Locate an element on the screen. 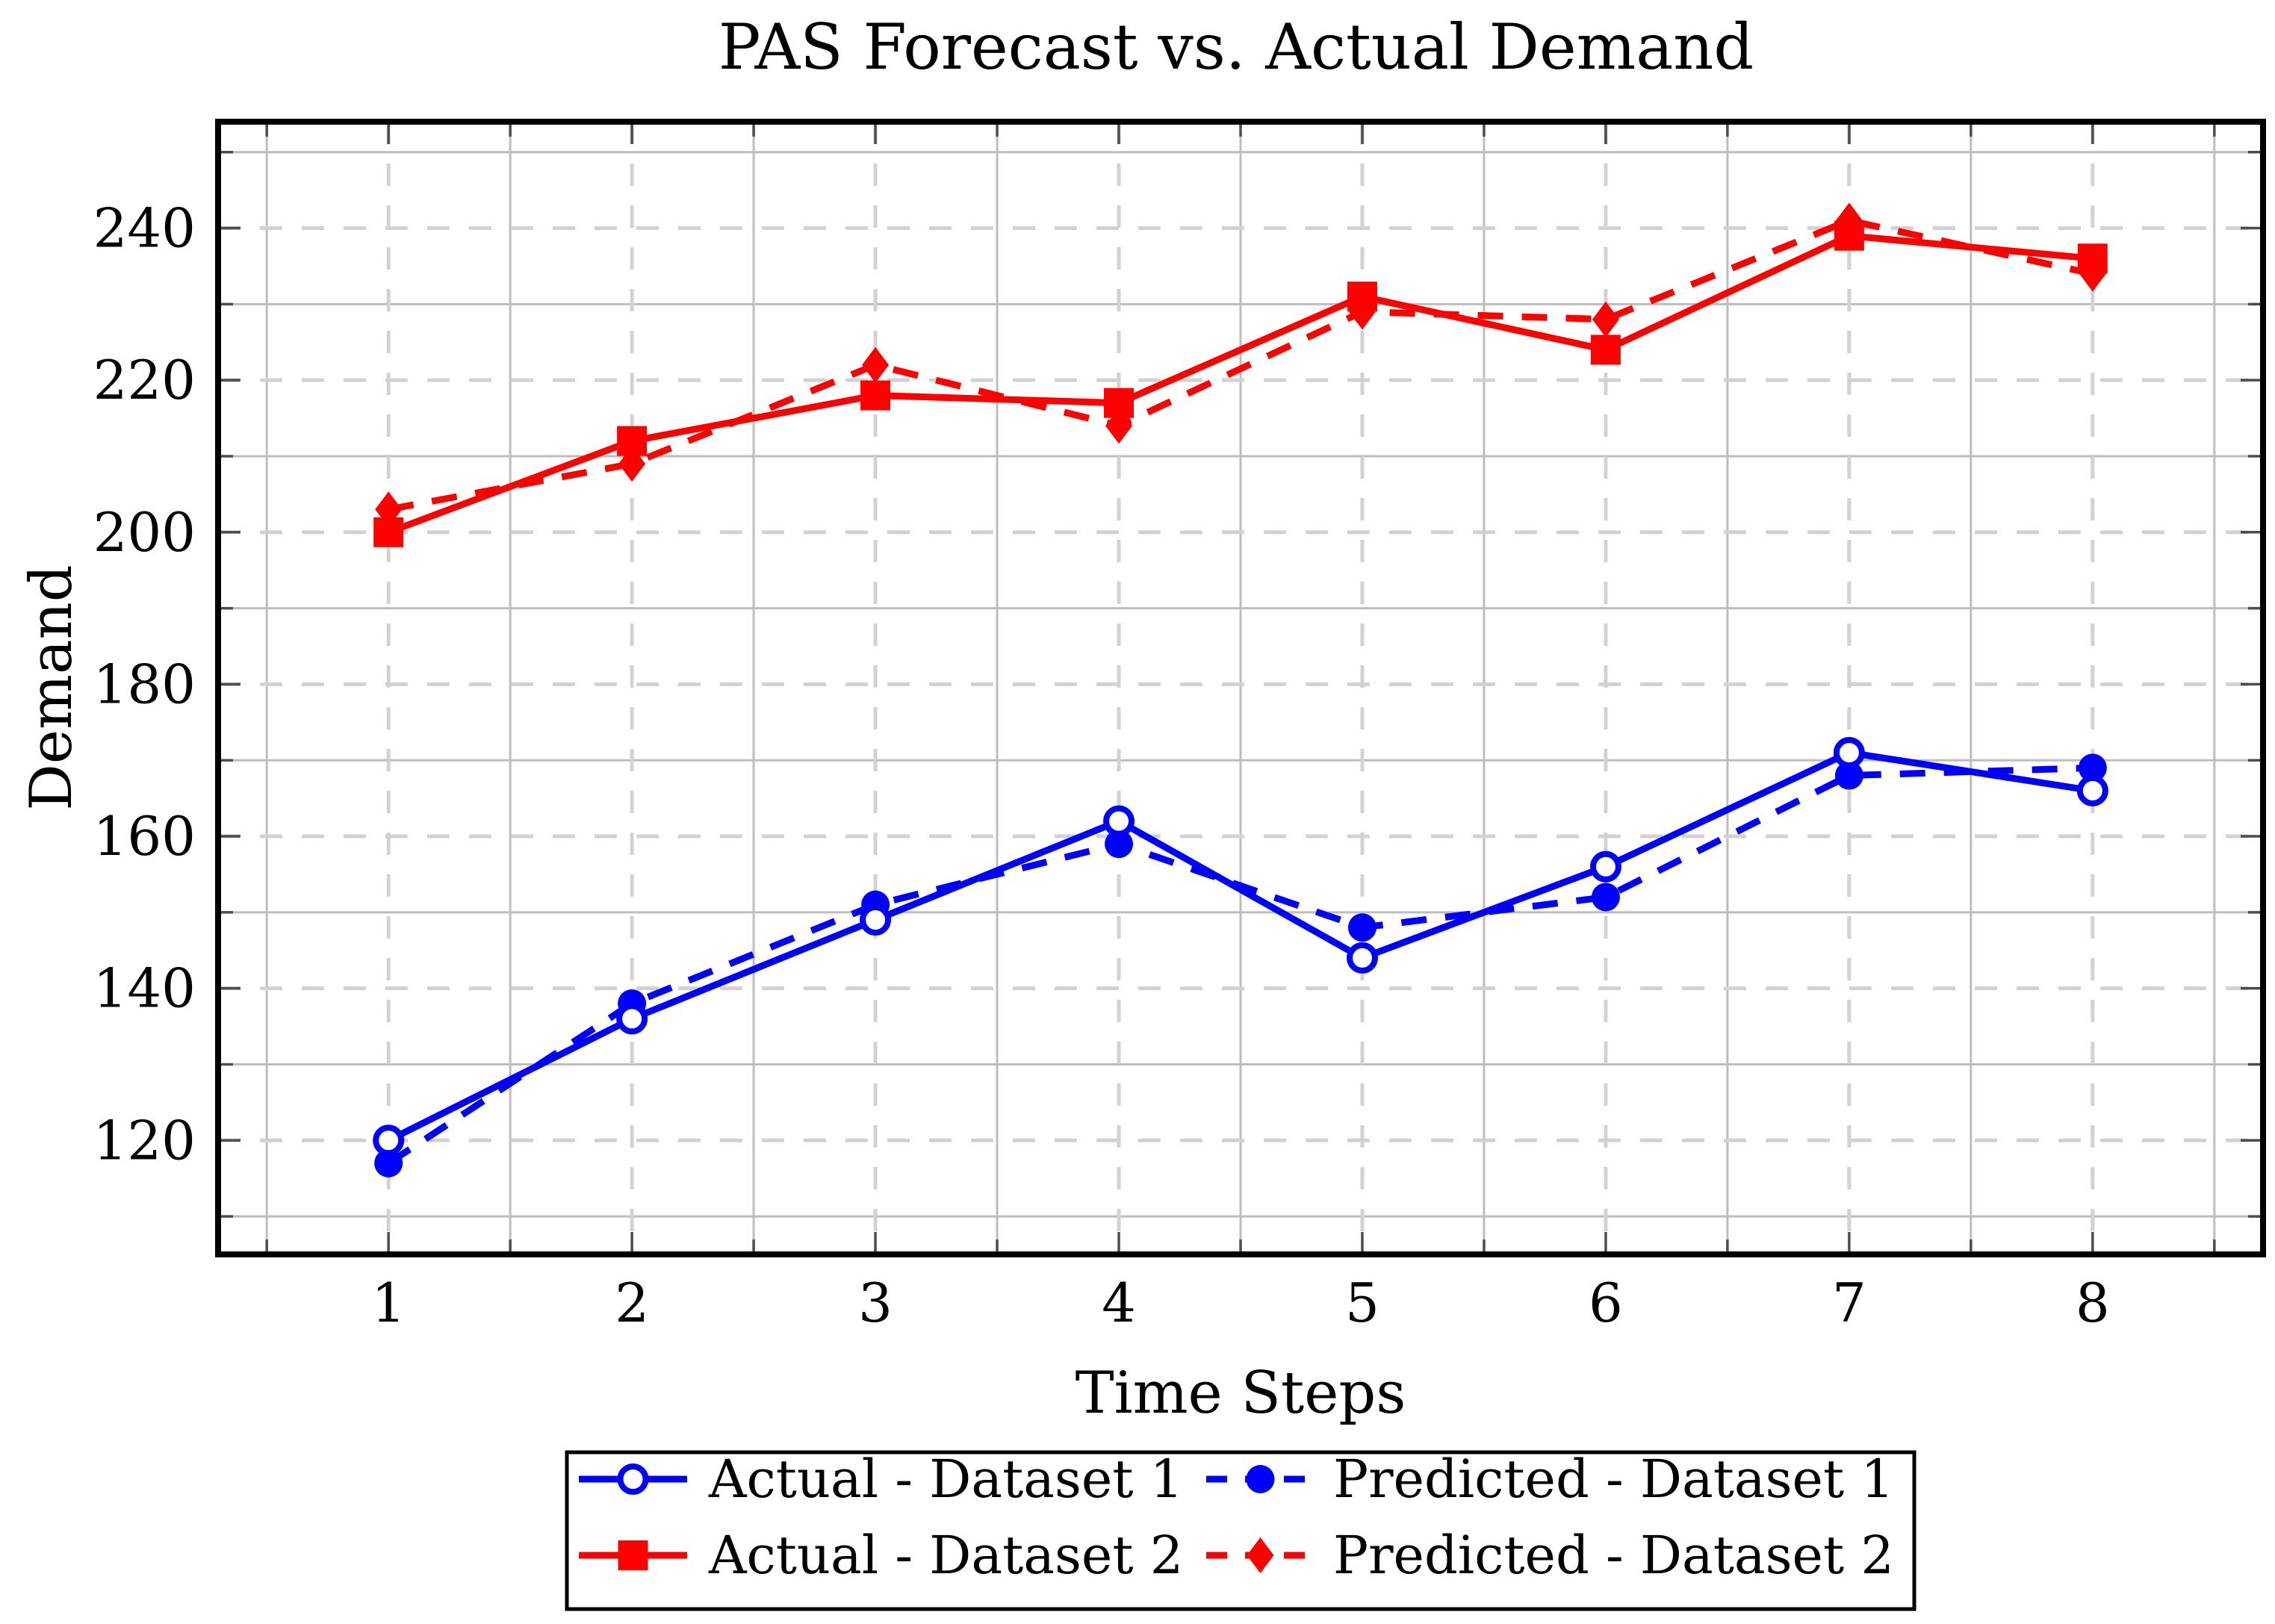 This screenshot has width=2275, height=1624. legend-label-predicted-dataset-1: Predicted - Dataset 1 is located at coordinates (1613, 1479).